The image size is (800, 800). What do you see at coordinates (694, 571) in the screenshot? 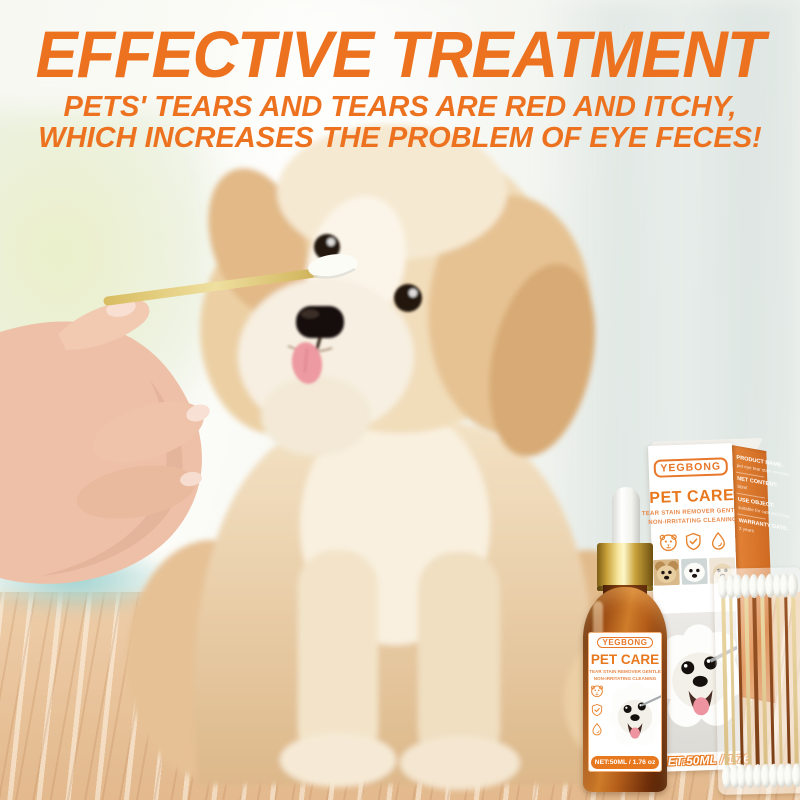
I see `white-dog-thumbnail` at bounding box center [694, 571].